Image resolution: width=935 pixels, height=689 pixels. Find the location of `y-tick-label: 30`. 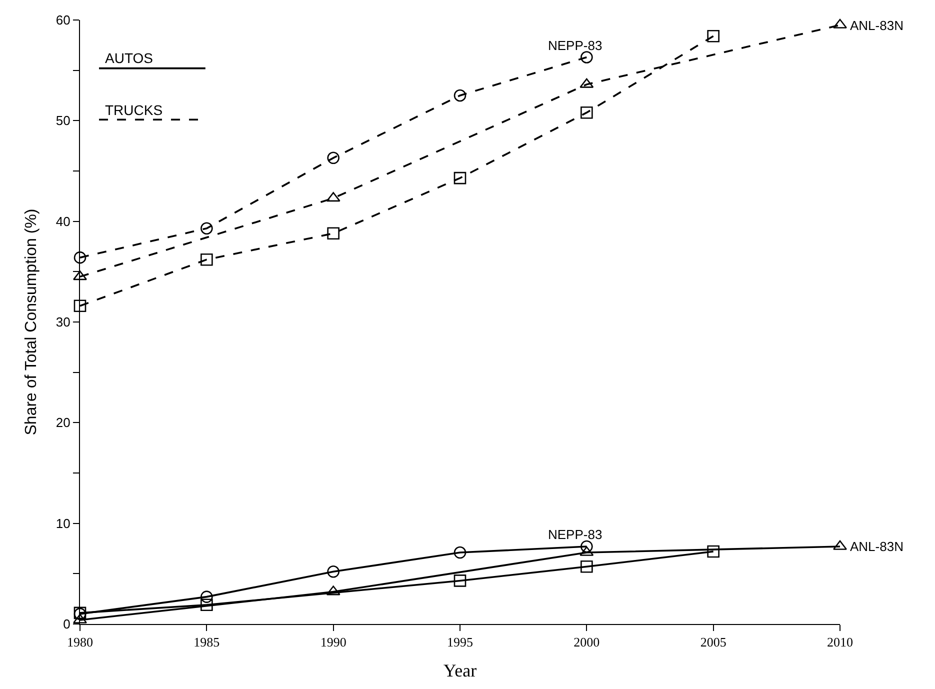

y-tick-label: 30 is located at coordinates (63, 322).